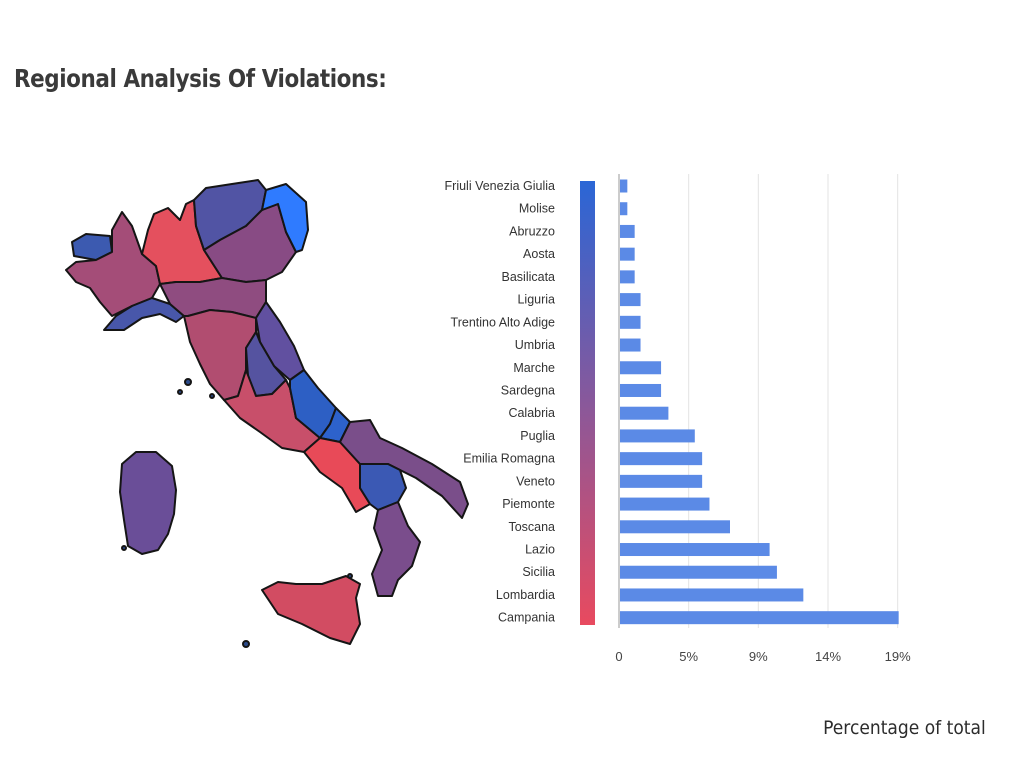  I want to click on category-label: Sardegna, so click(528, 390).